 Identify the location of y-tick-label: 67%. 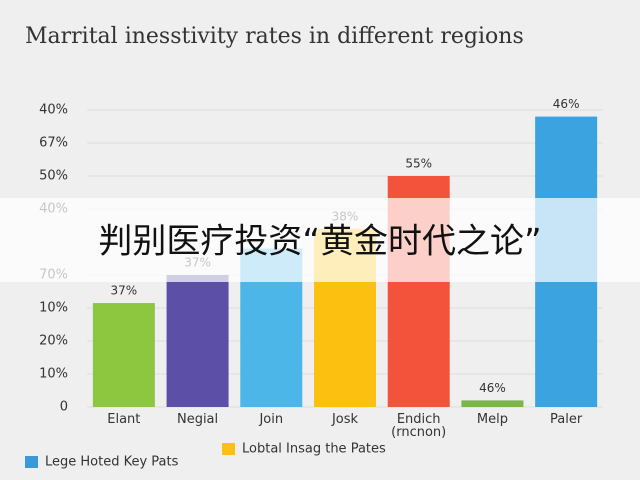
(53, 143).